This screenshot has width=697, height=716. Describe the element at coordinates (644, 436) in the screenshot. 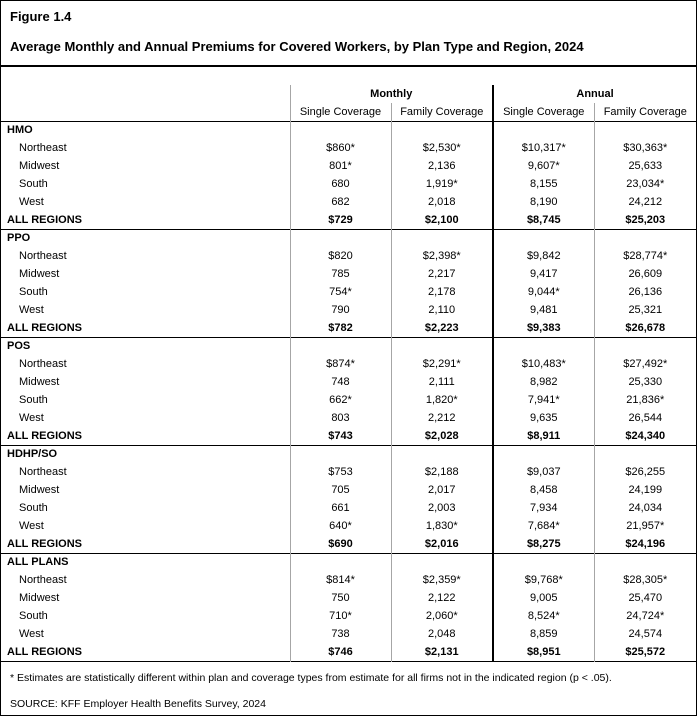

I see `value-cell: $24,340` at that location.